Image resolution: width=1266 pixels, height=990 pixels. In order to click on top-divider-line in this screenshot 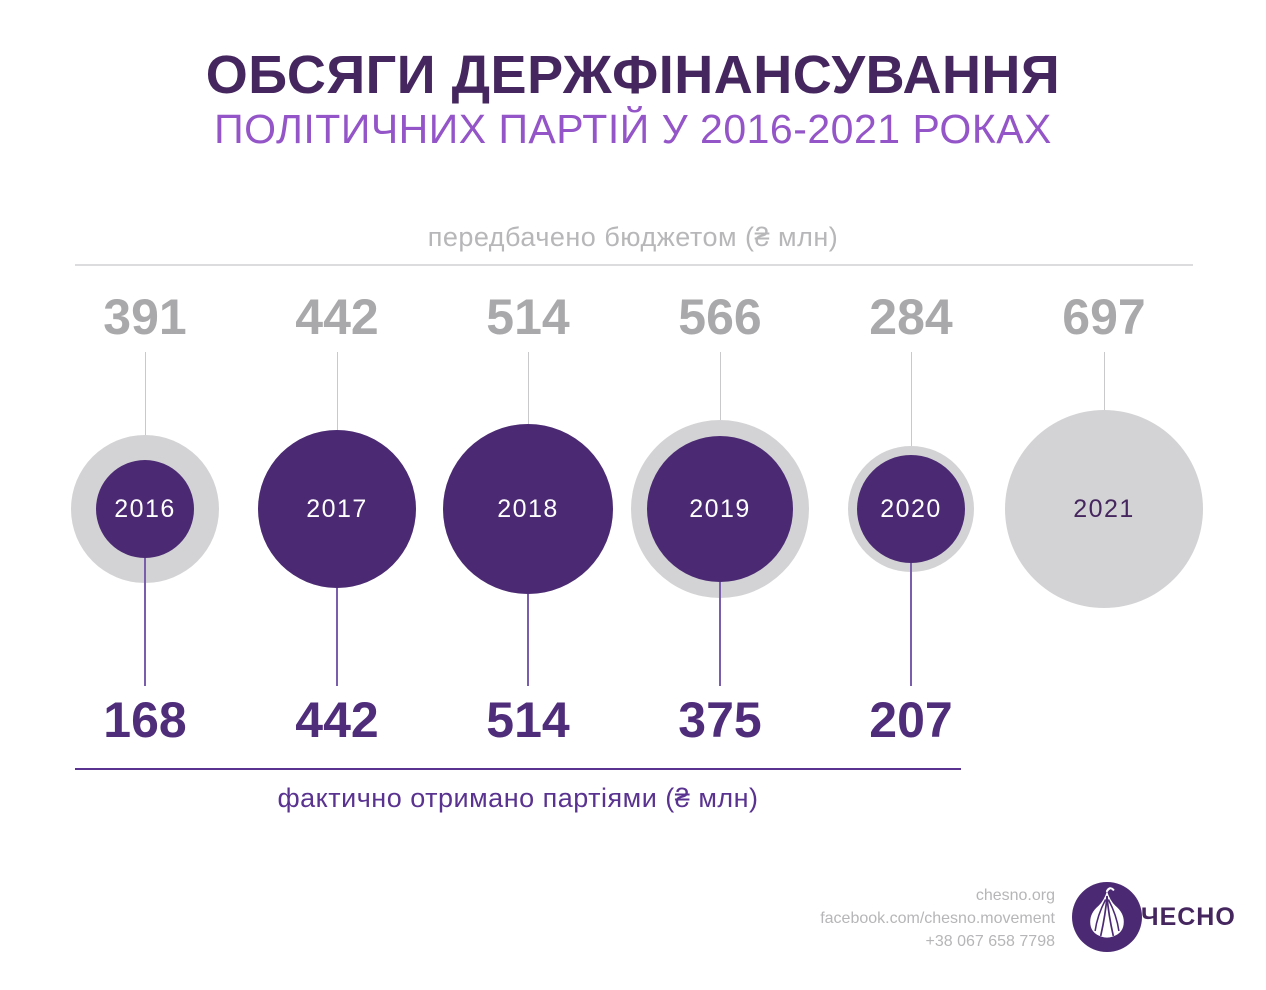, I will do `click(634, 265)`.